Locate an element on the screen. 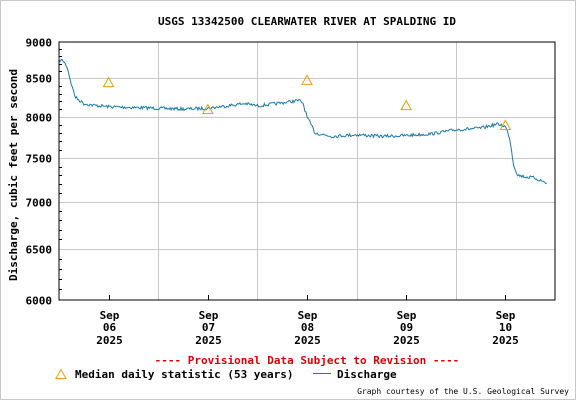 The image size is (576, 400). x-tick-day: 08 is located at coordinates (307, 327).